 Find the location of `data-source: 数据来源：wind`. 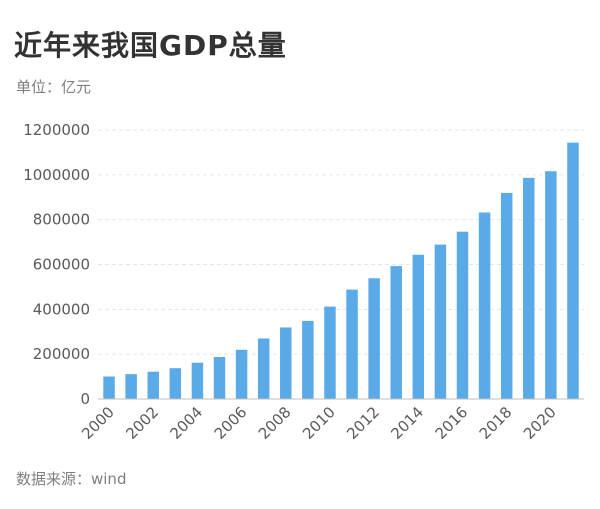

data-source: 数据来源：wind is located at coordinates (71, 479).